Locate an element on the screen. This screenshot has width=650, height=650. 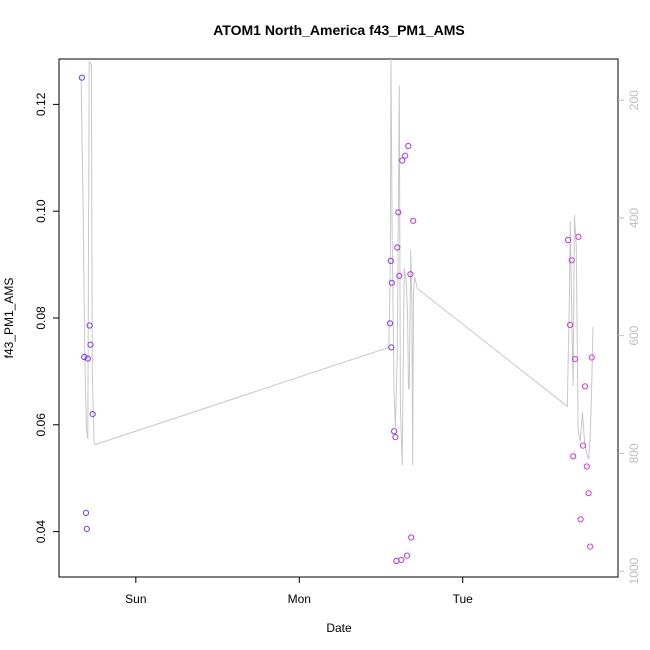
right-tick-label: 1000 is located at coordinates (634, 570).